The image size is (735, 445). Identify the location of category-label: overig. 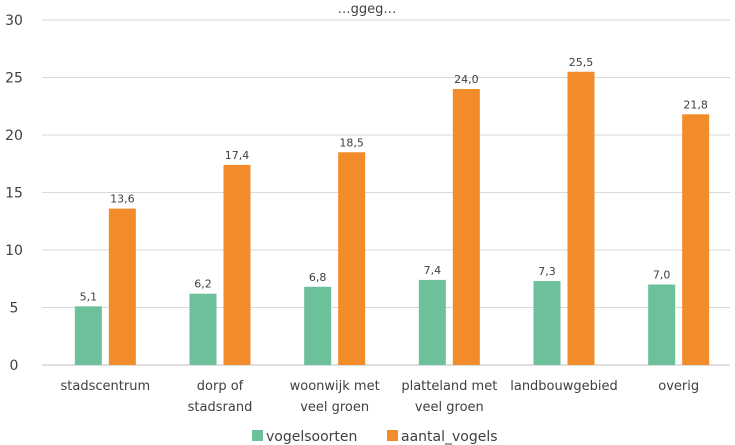
(678, 386).